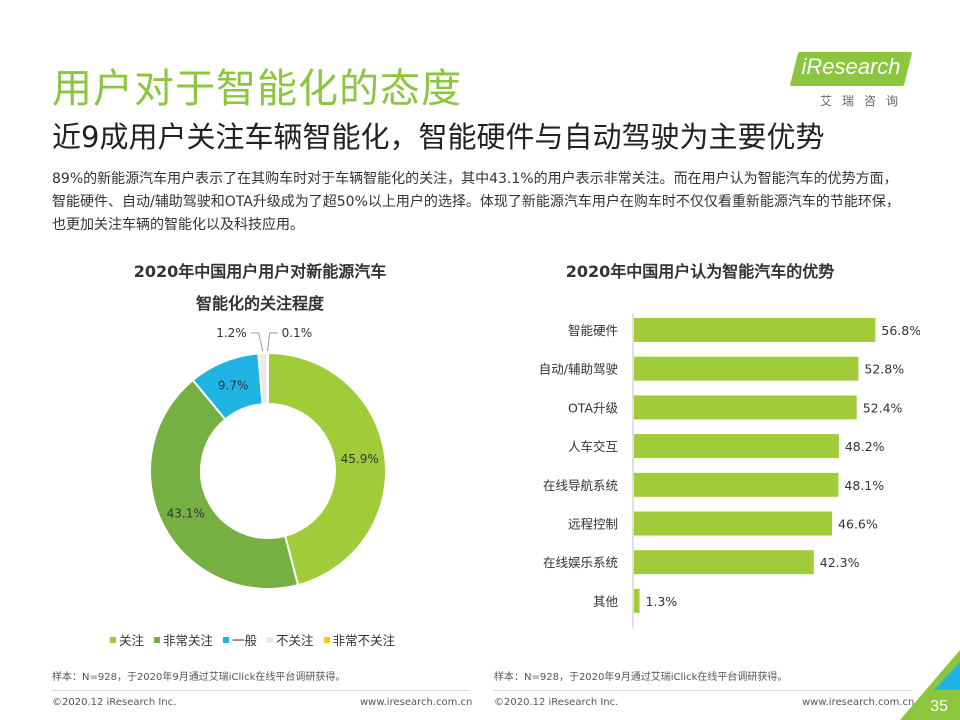 The width and height of the screenshot is (960, 720). Describe the element at coordinates (231, 333) in the screenshot. I see `donut-data-label: 1.2%` at that location.